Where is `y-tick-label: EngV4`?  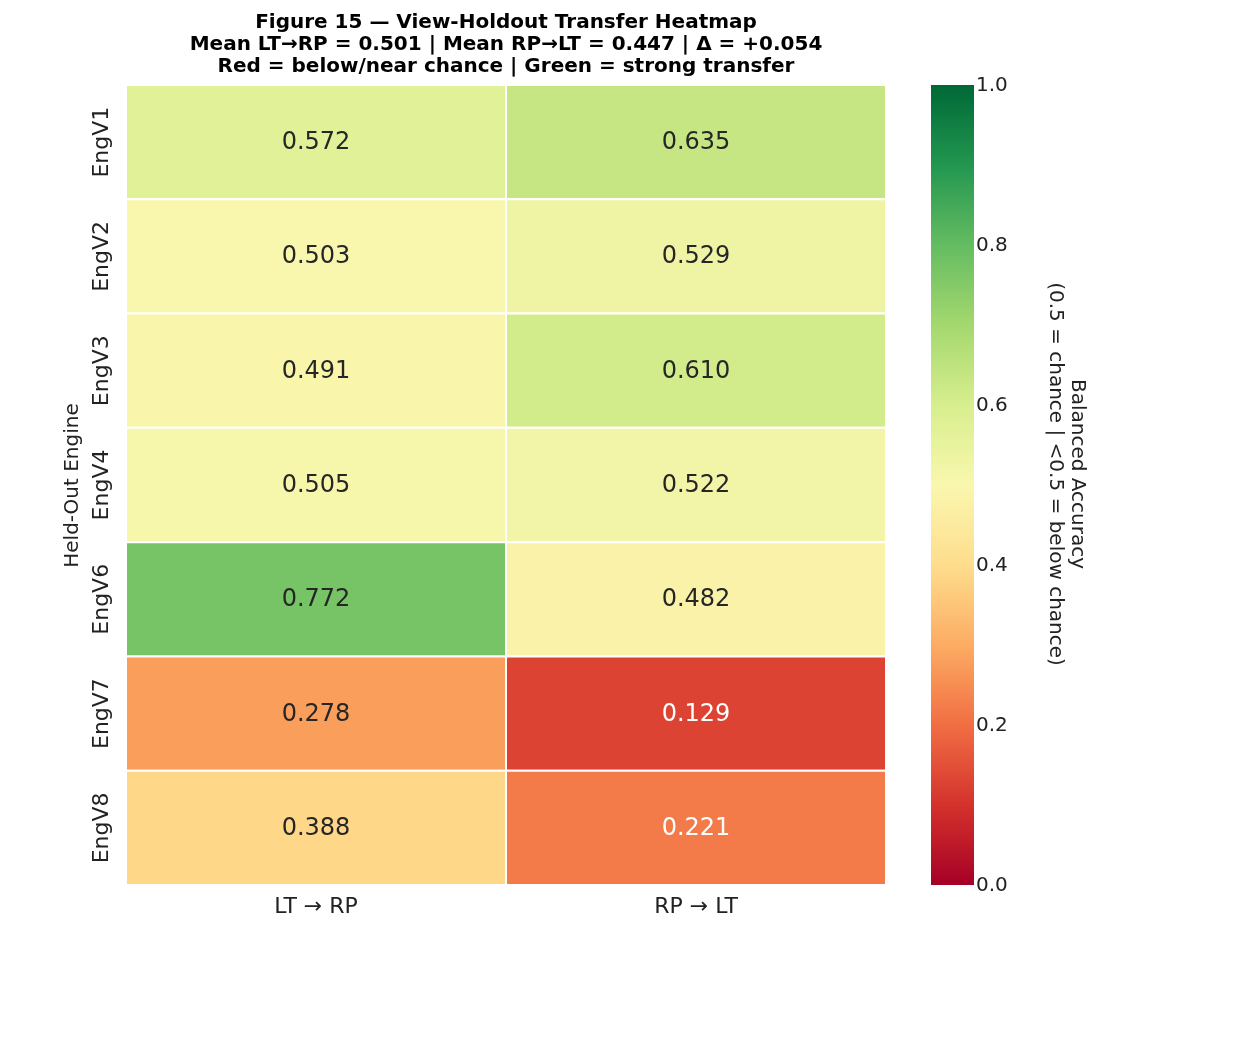
y-tick-label: EngV4 is located at coordinates (100, 485).